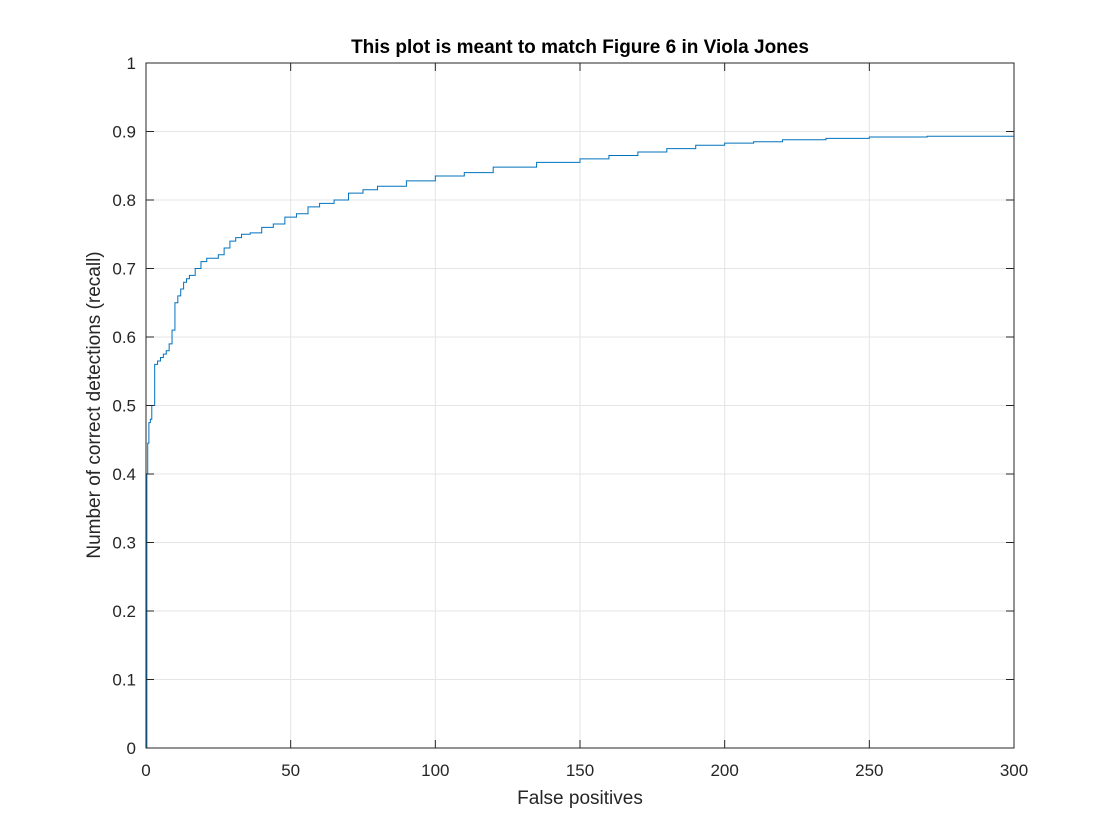 The image size is (1120, 840). What do you see at coordinates (124, 337) in the screenshot?
I see `y-tick-label: 0.6` at bounding box center [124, 337].